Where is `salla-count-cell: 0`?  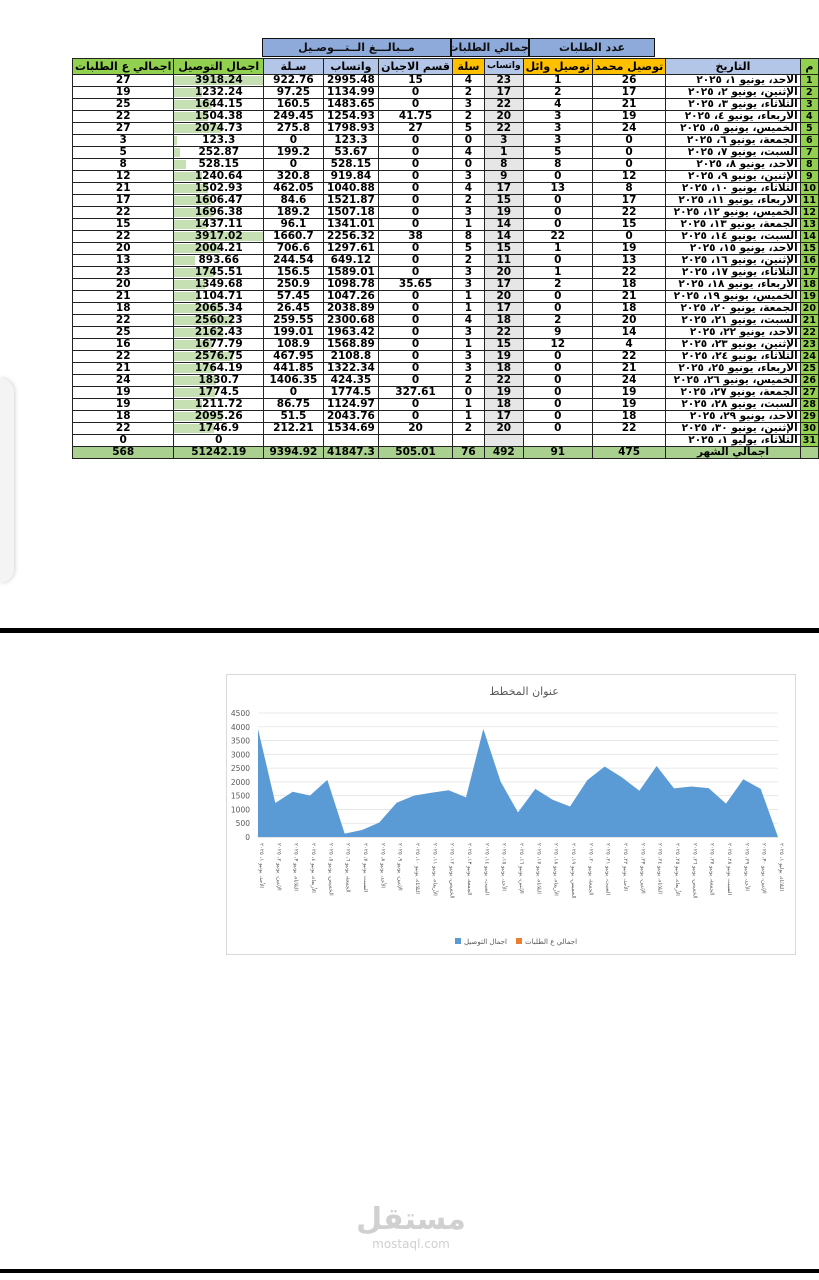
salla-count-cell: 0 is located at coordinates (468, 392).